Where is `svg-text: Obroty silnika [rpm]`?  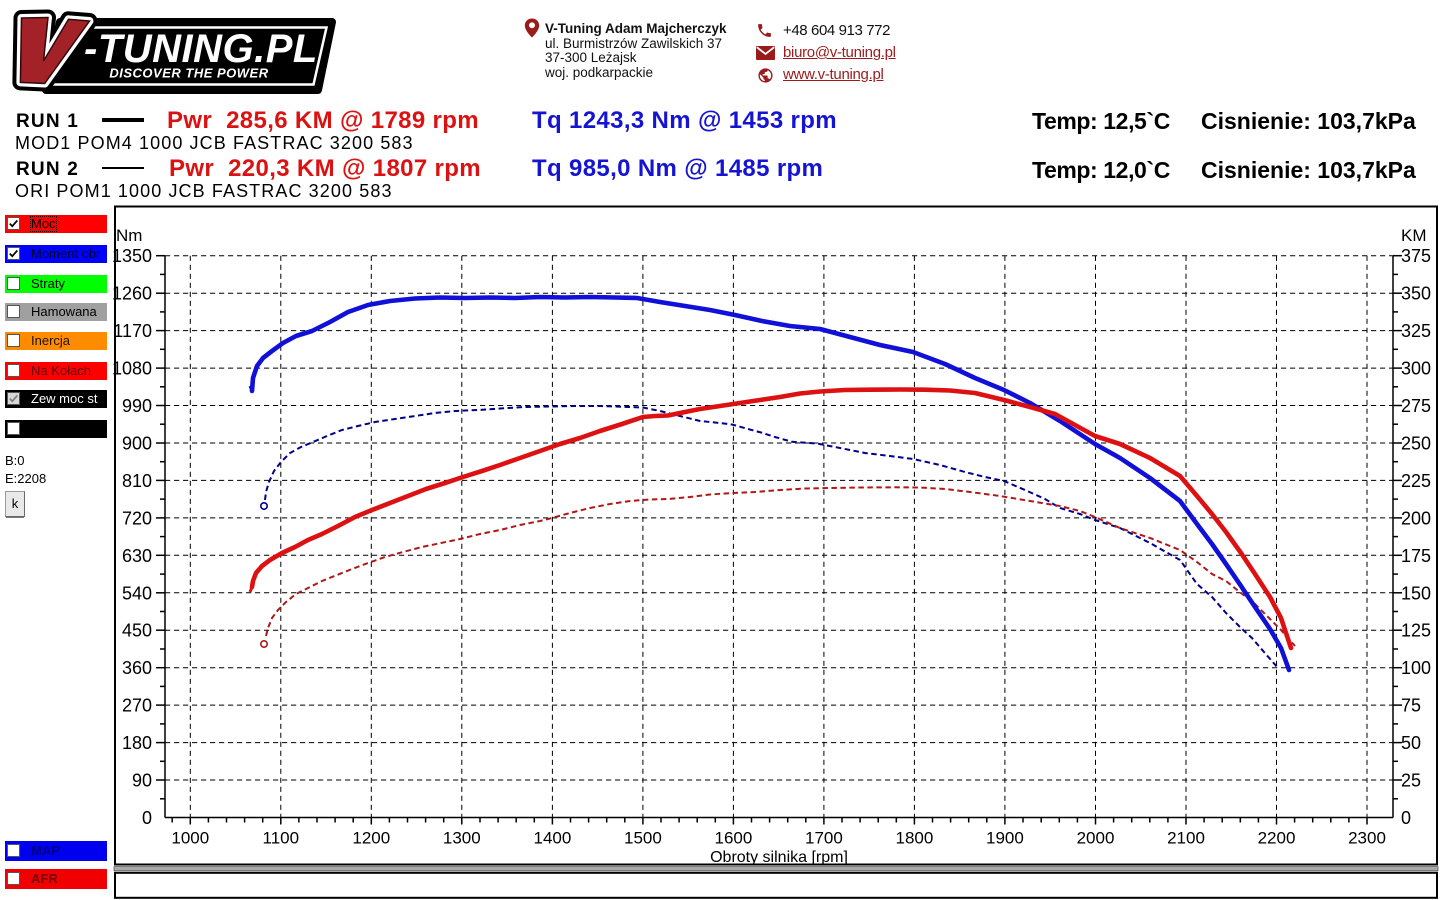 svg-text: Obroty silnika [rpm] is located at coordinates (779, 857).